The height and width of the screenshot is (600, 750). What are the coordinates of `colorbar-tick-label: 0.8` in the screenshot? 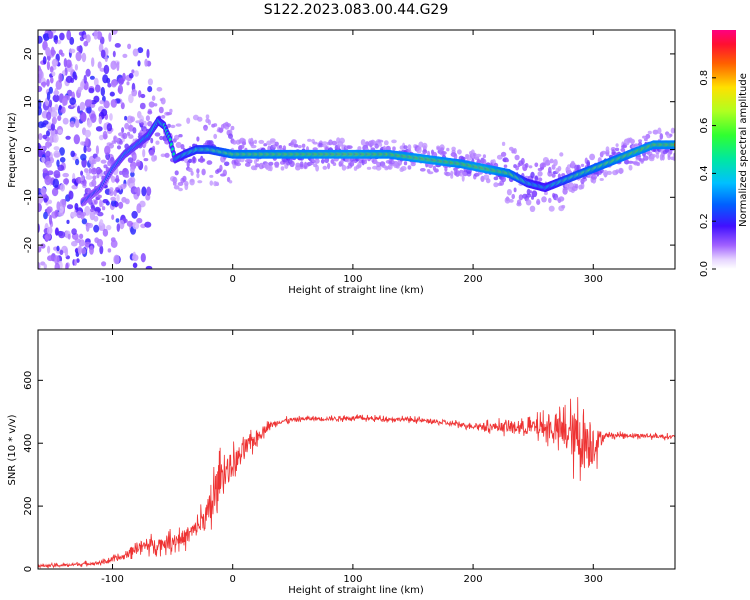 It's located at (704, 78).